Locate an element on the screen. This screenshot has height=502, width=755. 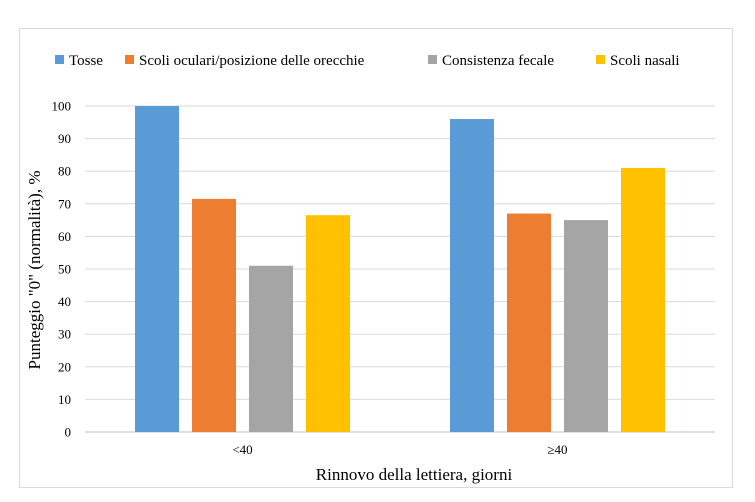
y-tick-label: 20 is located at coordinates (64, 366).